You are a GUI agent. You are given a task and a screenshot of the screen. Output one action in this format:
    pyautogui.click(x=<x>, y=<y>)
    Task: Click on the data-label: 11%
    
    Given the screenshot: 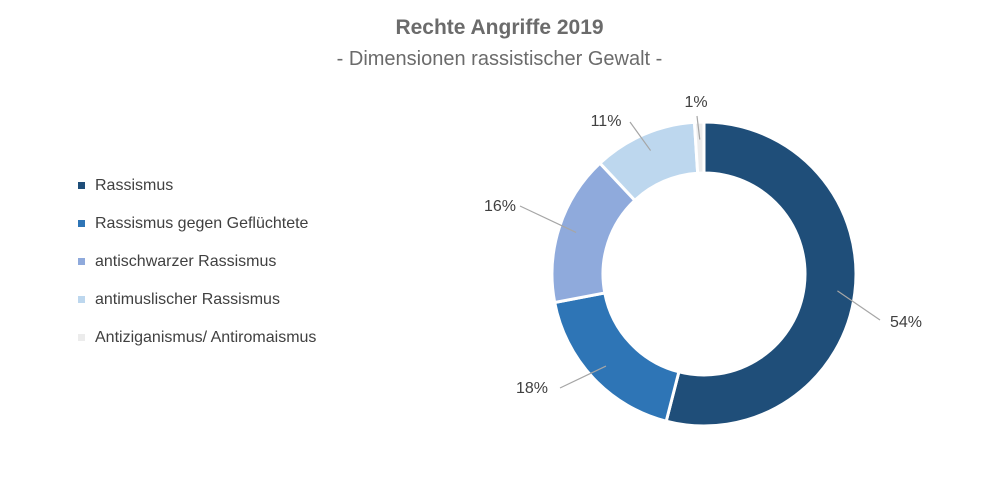 What is the action you would take?
    pyautogui.click(x=606, y=121)
    